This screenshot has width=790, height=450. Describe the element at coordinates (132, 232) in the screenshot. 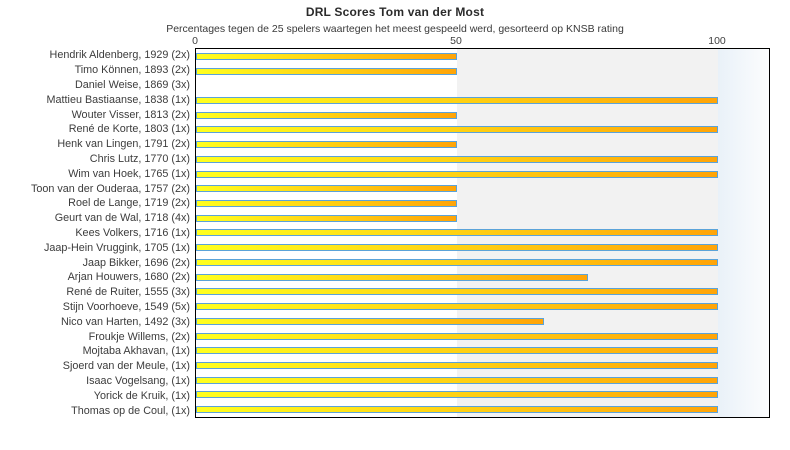

I see `player-label: Kees Volkers, 1716 (1x)` at that location.